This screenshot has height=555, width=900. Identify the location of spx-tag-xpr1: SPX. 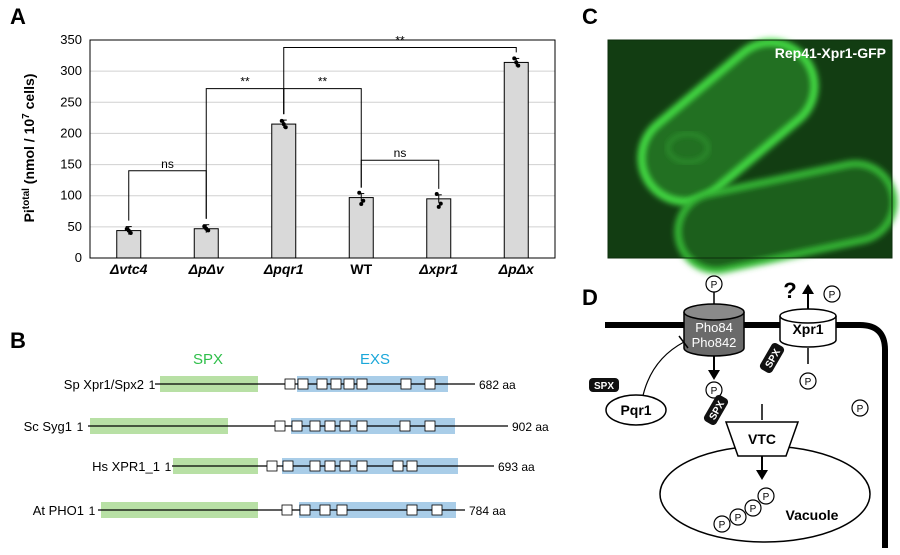
(772, 358).